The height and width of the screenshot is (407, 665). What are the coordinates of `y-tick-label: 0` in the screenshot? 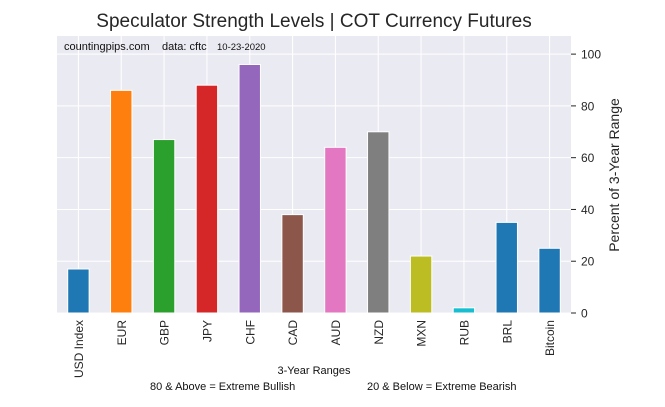 It's located at (584, 314).